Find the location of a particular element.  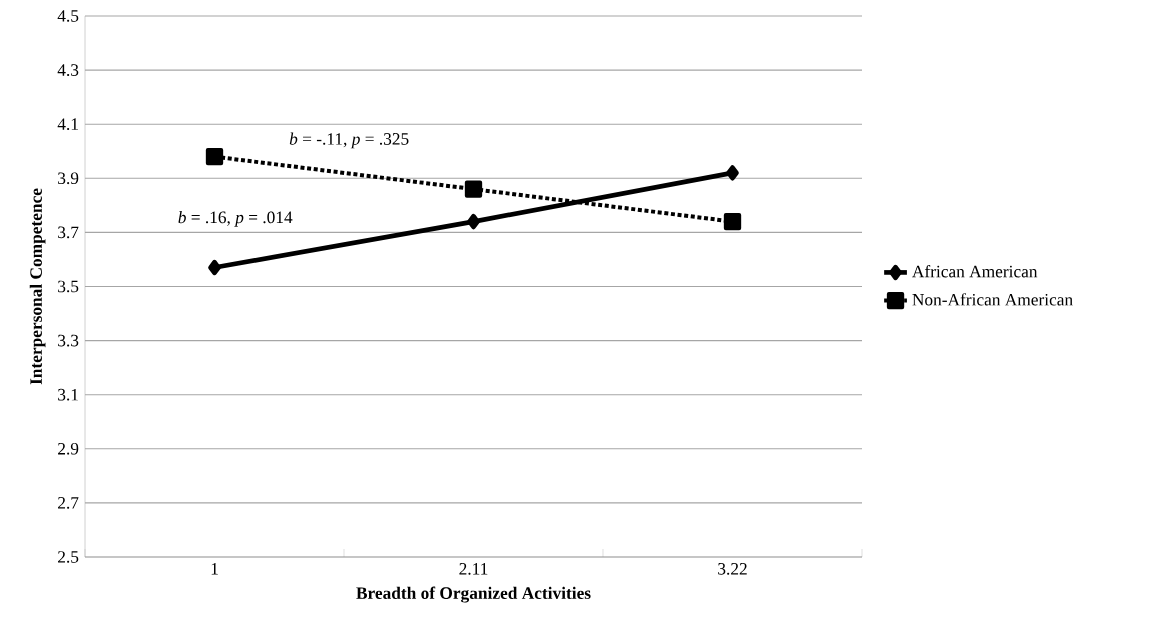

annotation: b = -.11, p = .325 is located at coordinates (349, 140).